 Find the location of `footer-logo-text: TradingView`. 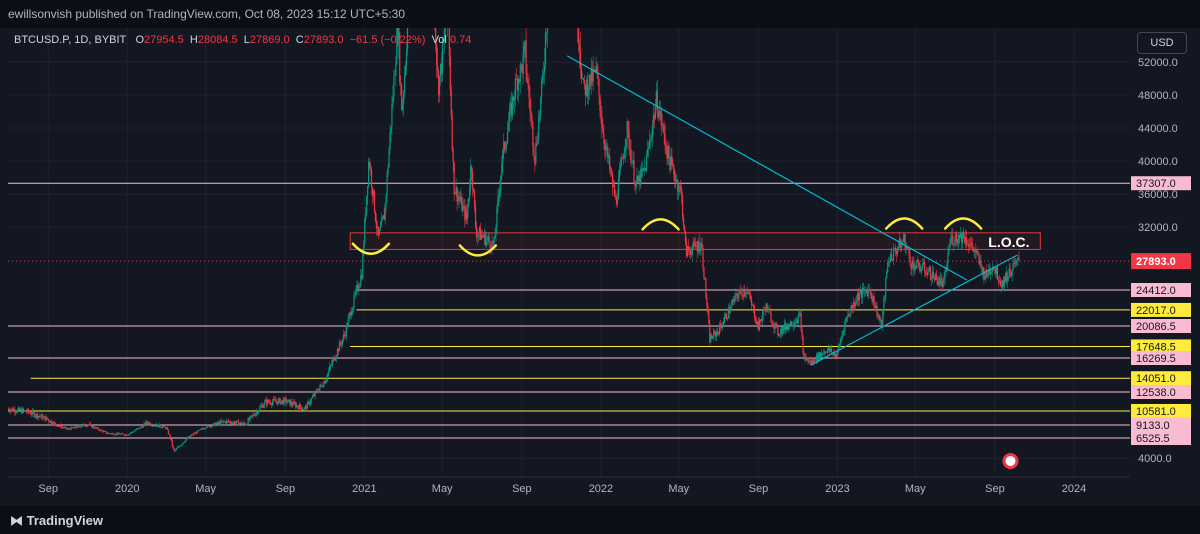

footer-logo-text: TradingView is located at coordinates (64, 520).